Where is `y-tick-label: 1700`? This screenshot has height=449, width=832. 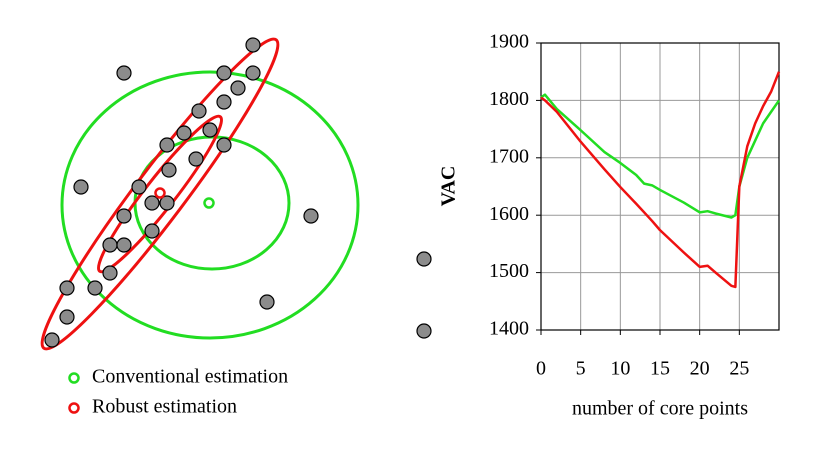 y-tick-label: 1700 is located at coordinates (509, 156).